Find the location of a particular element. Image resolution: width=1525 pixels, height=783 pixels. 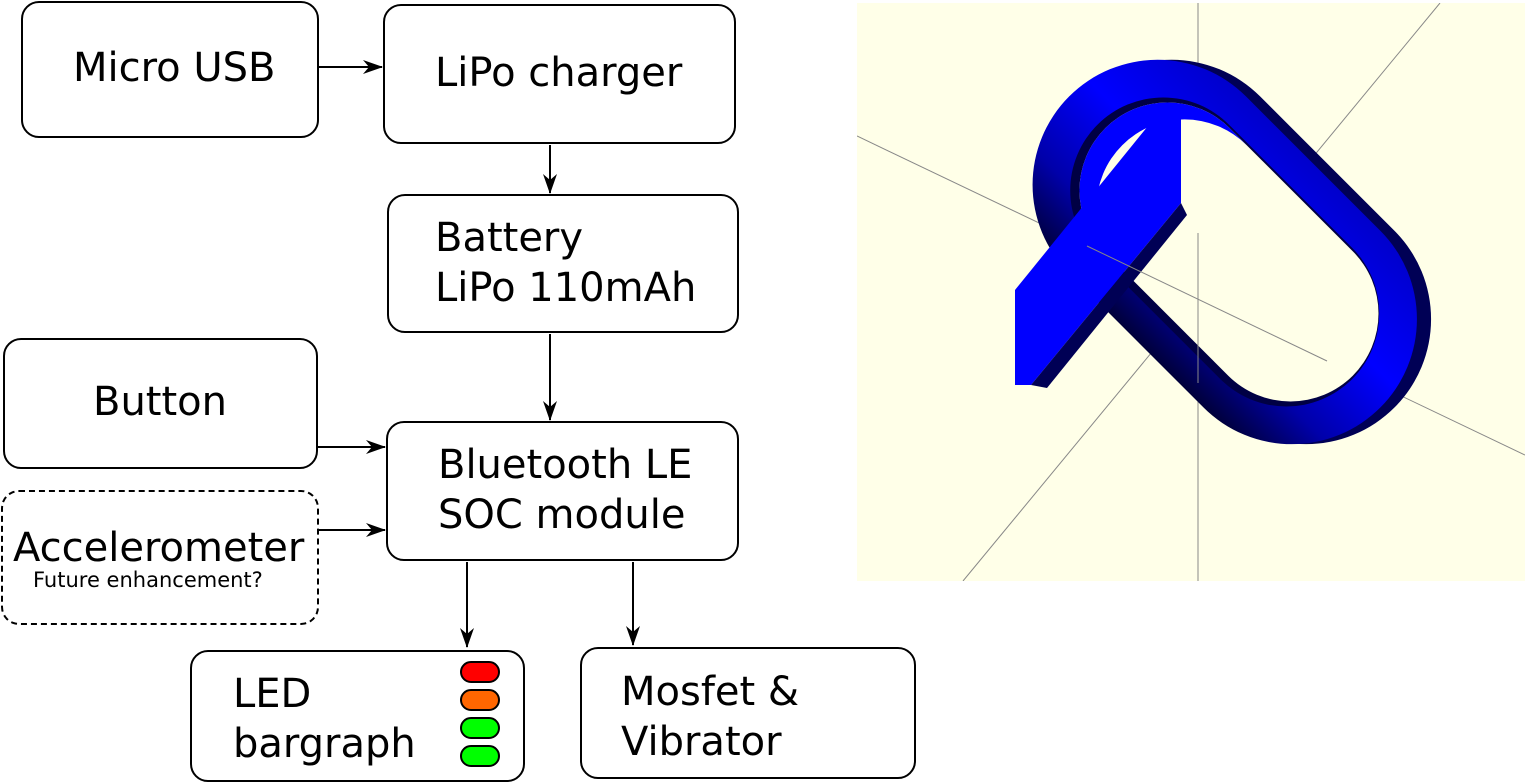

accelerometer-note: Future enhancement? is located at coordinates (148, 580).